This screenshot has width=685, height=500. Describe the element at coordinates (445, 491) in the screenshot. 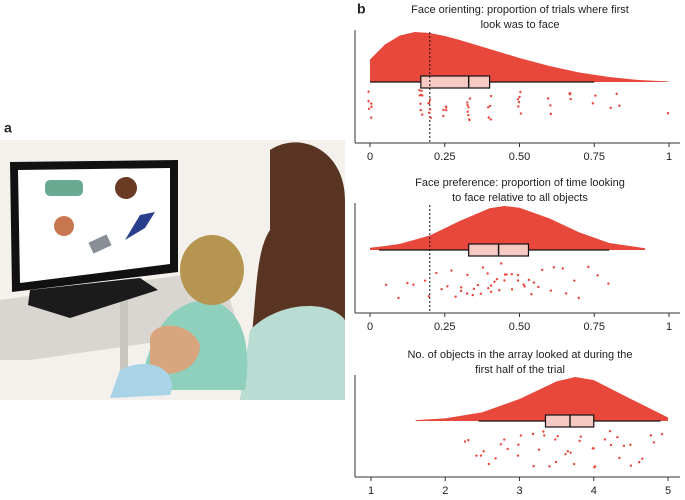

I see `x-tick-label: 2` at that location.